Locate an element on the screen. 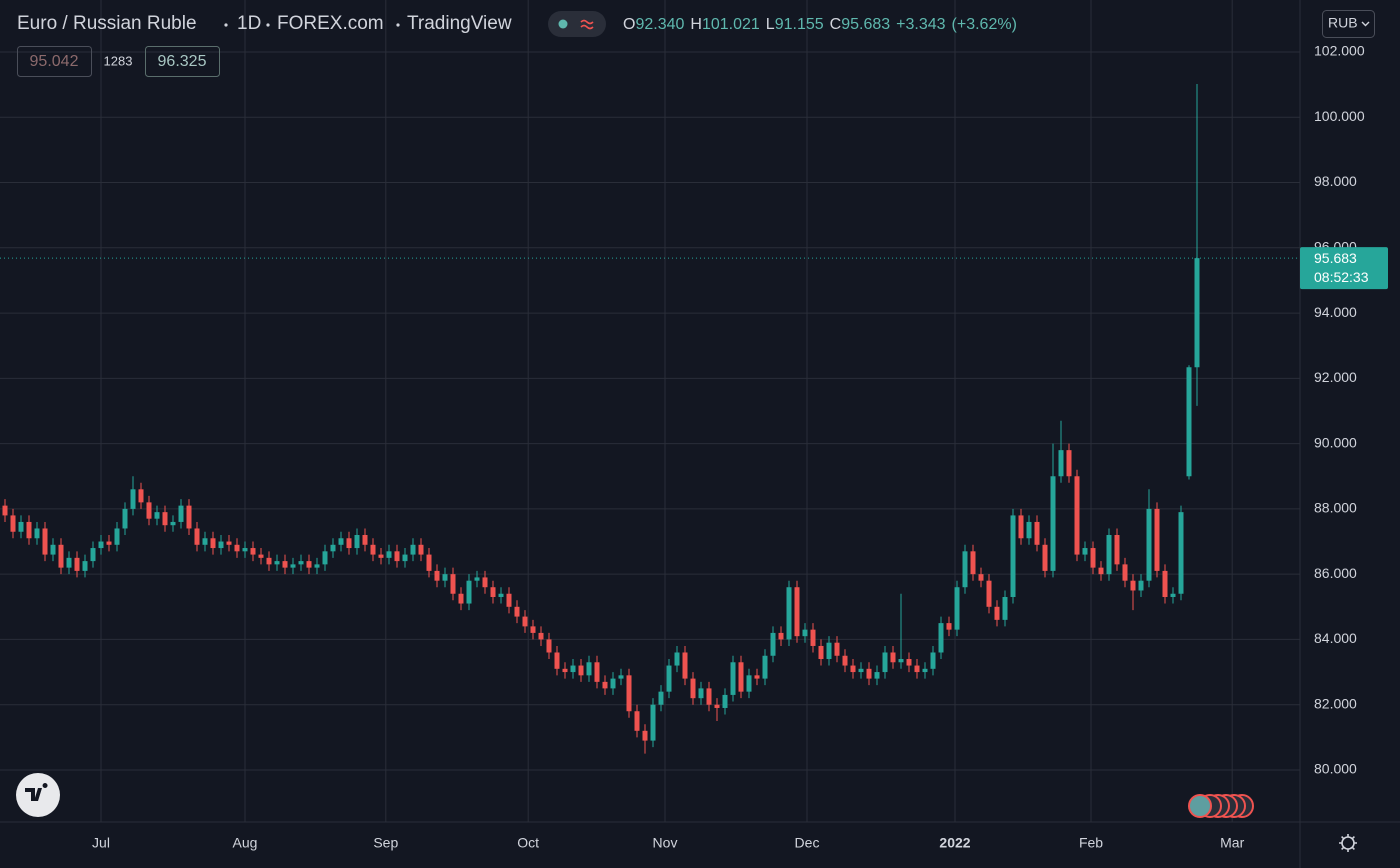  x-tick-label: Nov is located at coordinates (665, 843).